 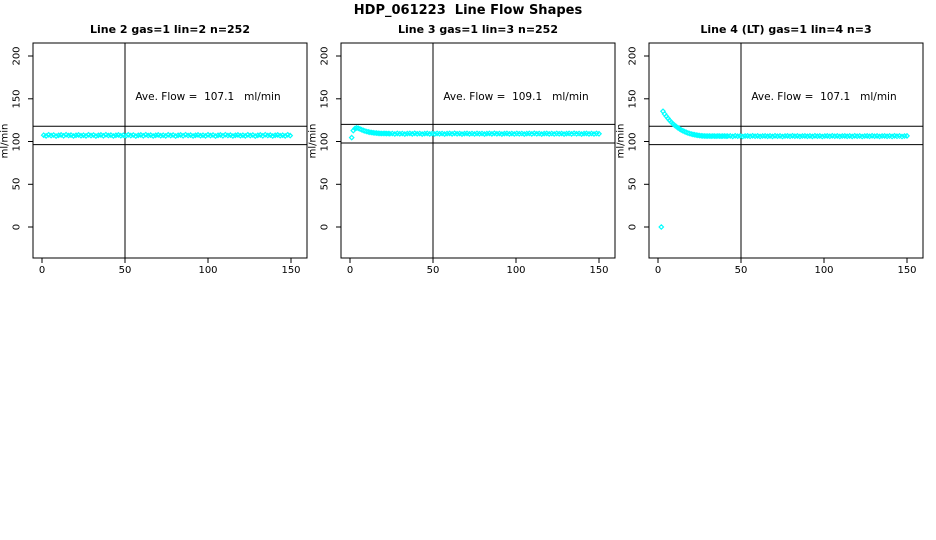 I want to click on figure-title: HDP_061223 Line Flow Shapes, so click(x=468, y=10).